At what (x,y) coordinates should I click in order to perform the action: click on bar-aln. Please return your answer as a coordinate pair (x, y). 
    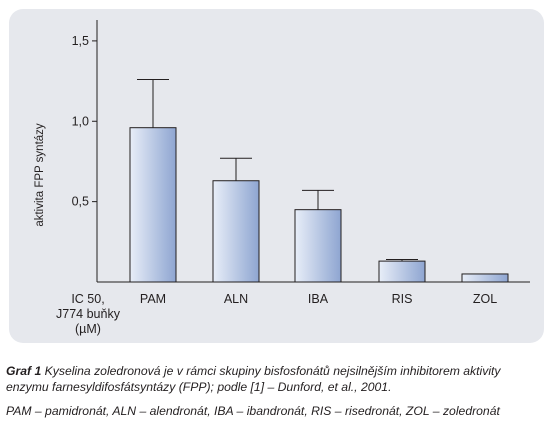
    Looking at the image, I should click on (236, 231).